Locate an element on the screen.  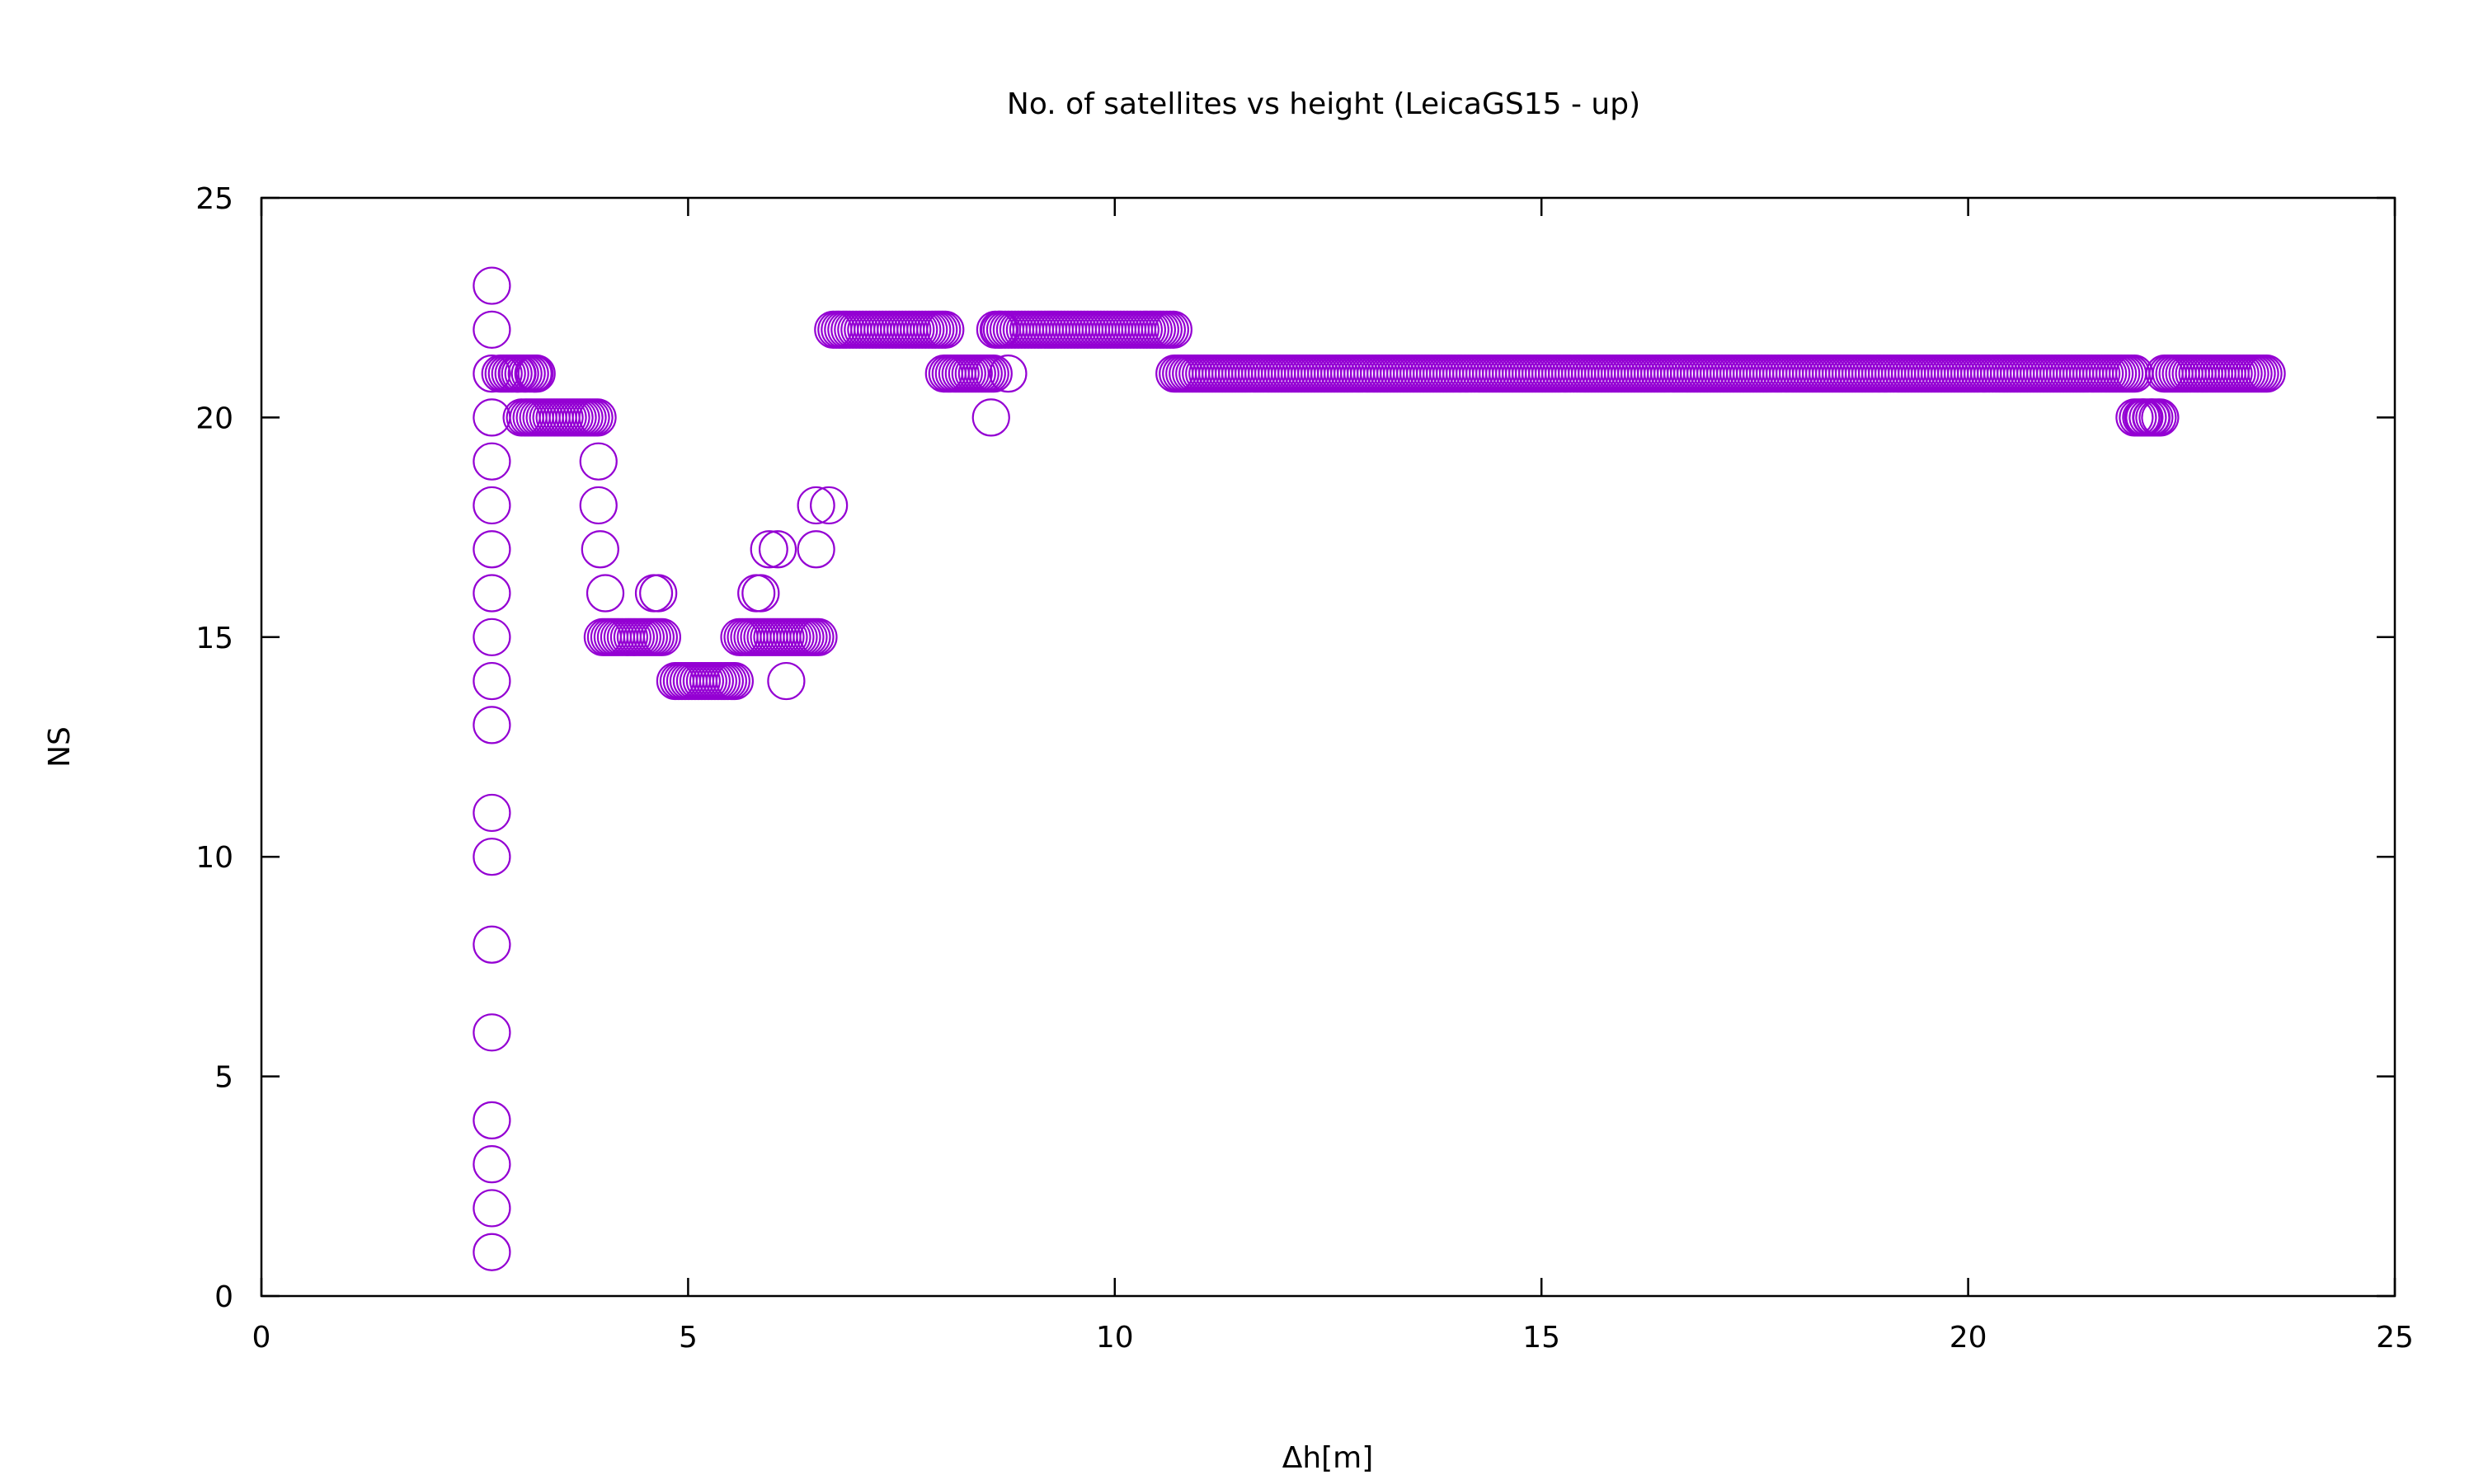
y-tick-label: 0 is located at coordinates (223, 1297).